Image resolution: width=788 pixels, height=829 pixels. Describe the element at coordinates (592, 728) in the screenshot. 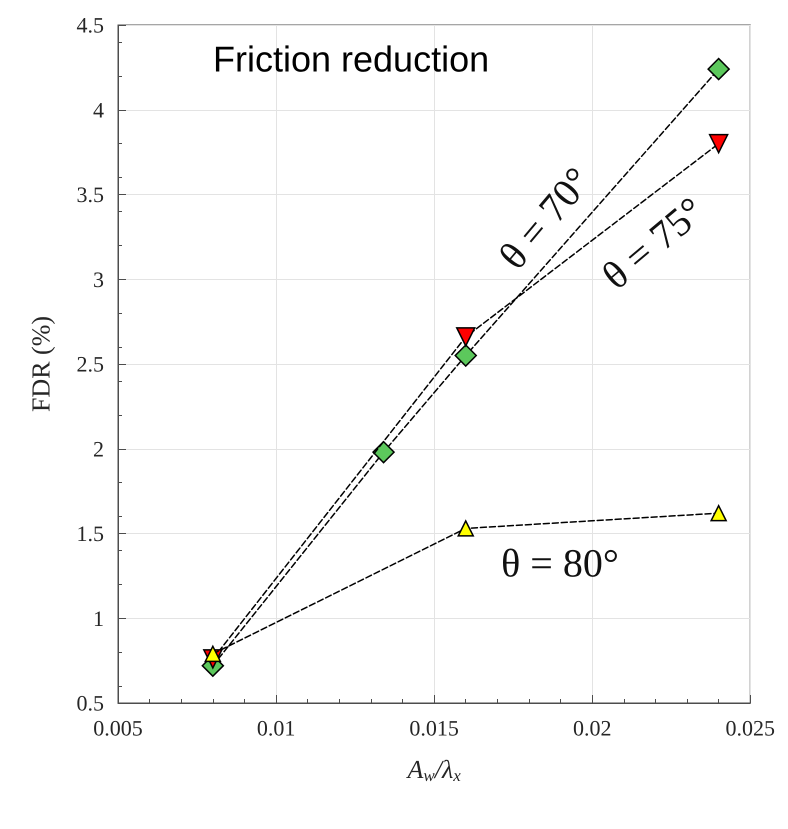

I see `x-tick-label: 0.02` at that location.